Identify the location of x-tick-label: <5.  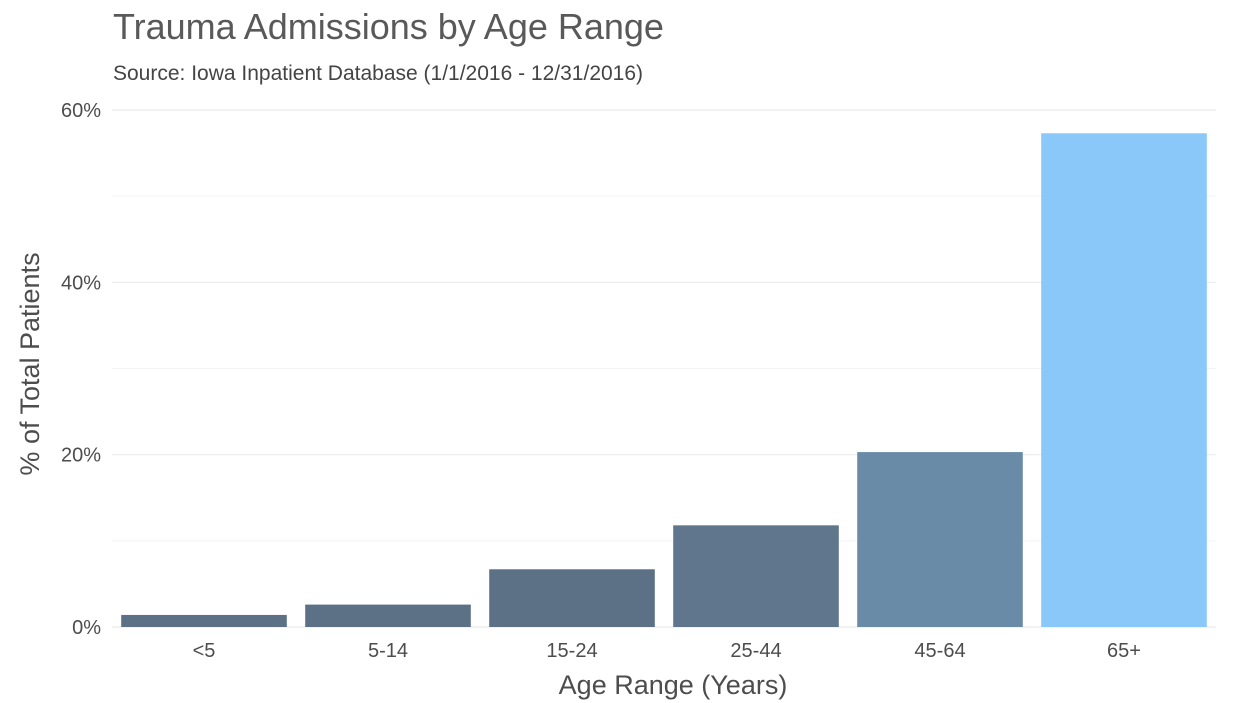
(204, 651).